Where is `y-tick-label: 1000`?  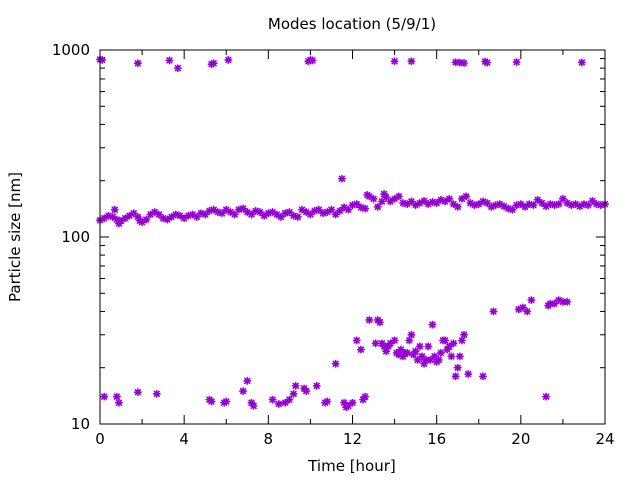
y-tick-label: 1000 is located at coordinates (71, 50).